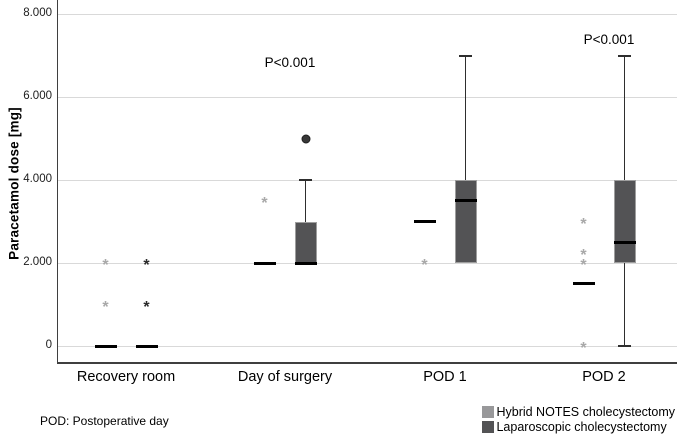 Image resolution: width=677 pixels, height=441 pixels. What do you see at coordinates (104, 421) in the screenshot?
I see `footnote: POD: Postoperative day` at bounding box center [104, 421].